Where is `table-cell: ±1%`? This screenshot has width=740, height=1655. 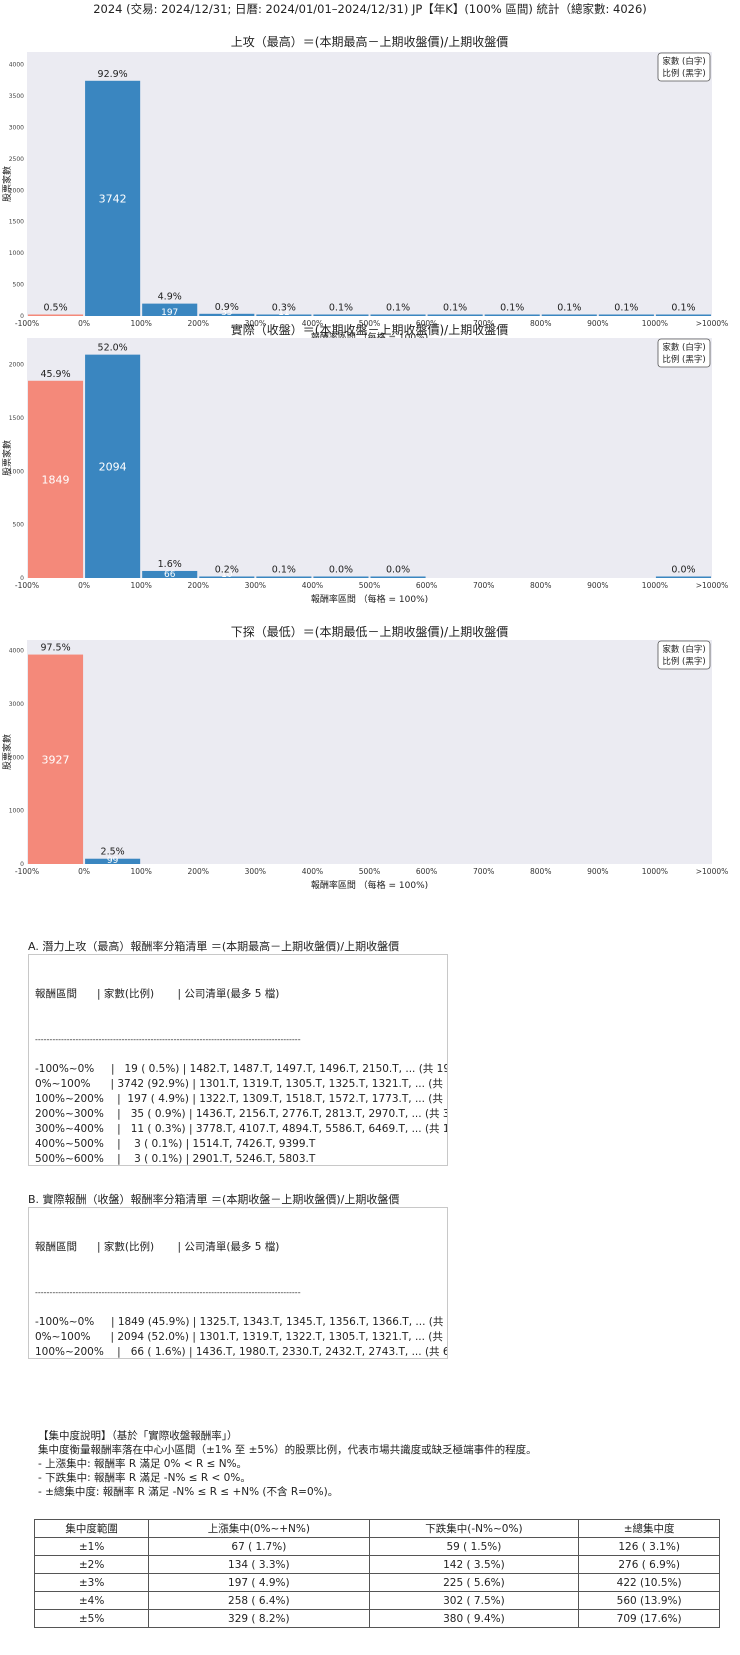
table-cell: ±1% is located at coordinates (91, 1546).